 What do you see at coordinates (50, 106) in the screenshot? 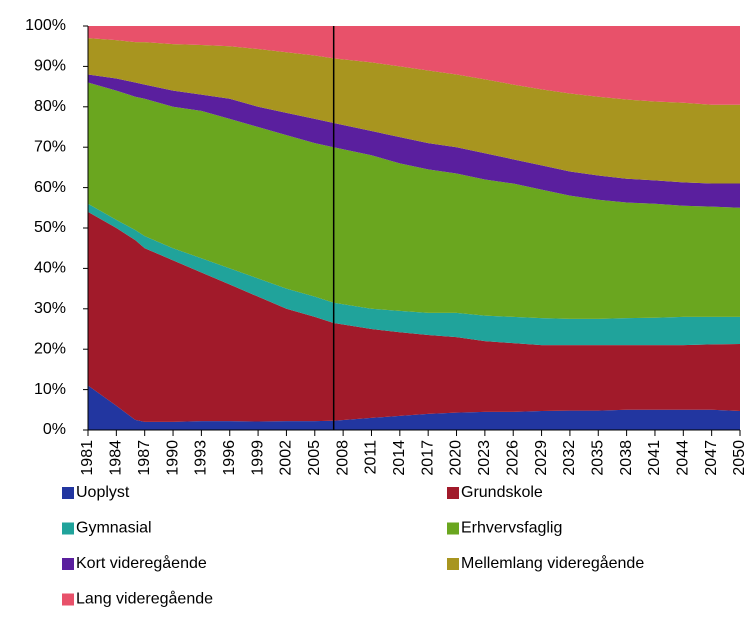
I see `y-tick-label: 80%` at bounding box center [50, 106].